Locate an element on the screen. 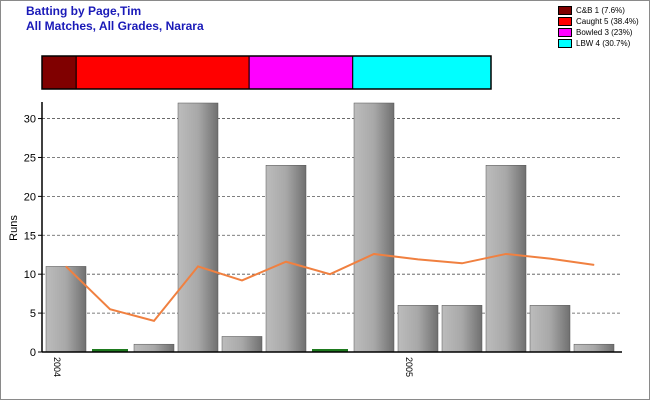  y-tick-label-5: 5 is located at coordinates (33, 314).